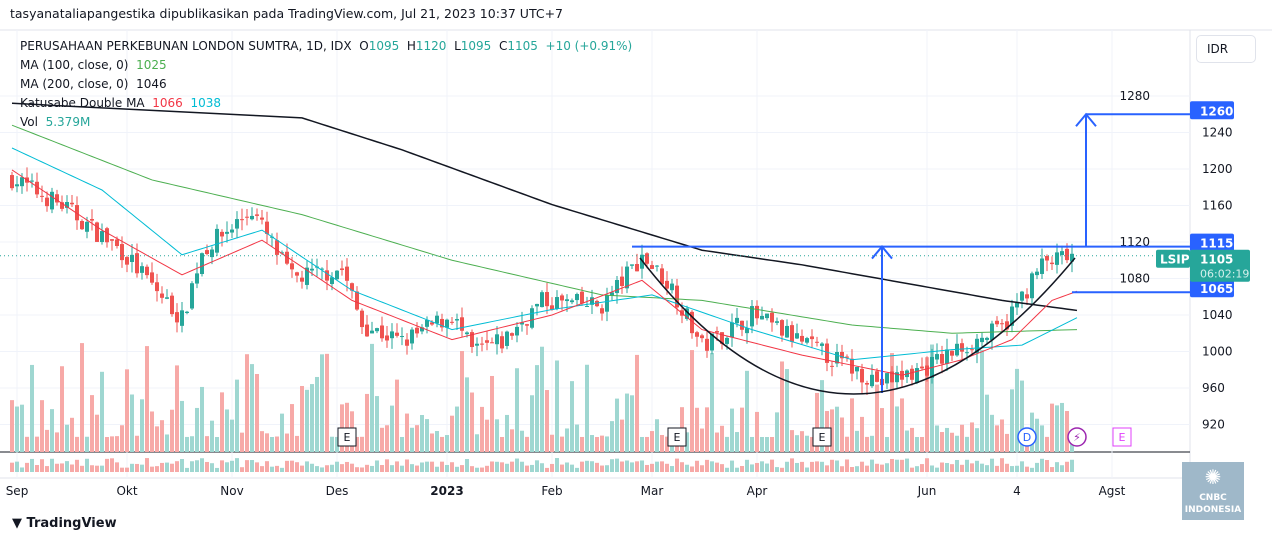 This screenshot has width=1272, height=544. I want to click on vol-label: Vol, so click(29, 122).